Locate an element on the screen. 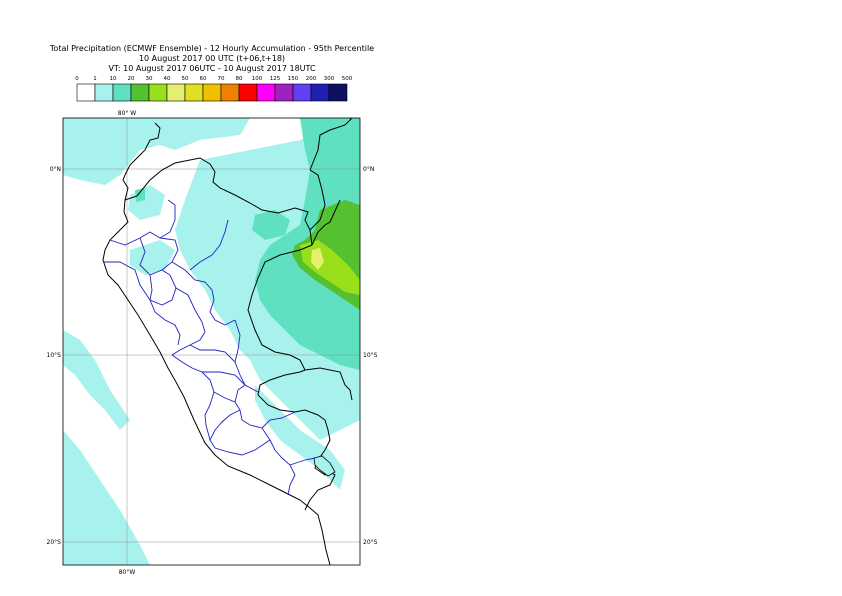 This screenshot has width=842, height=596. legend-tick-label: 300 is located at coordinates (329, 79).